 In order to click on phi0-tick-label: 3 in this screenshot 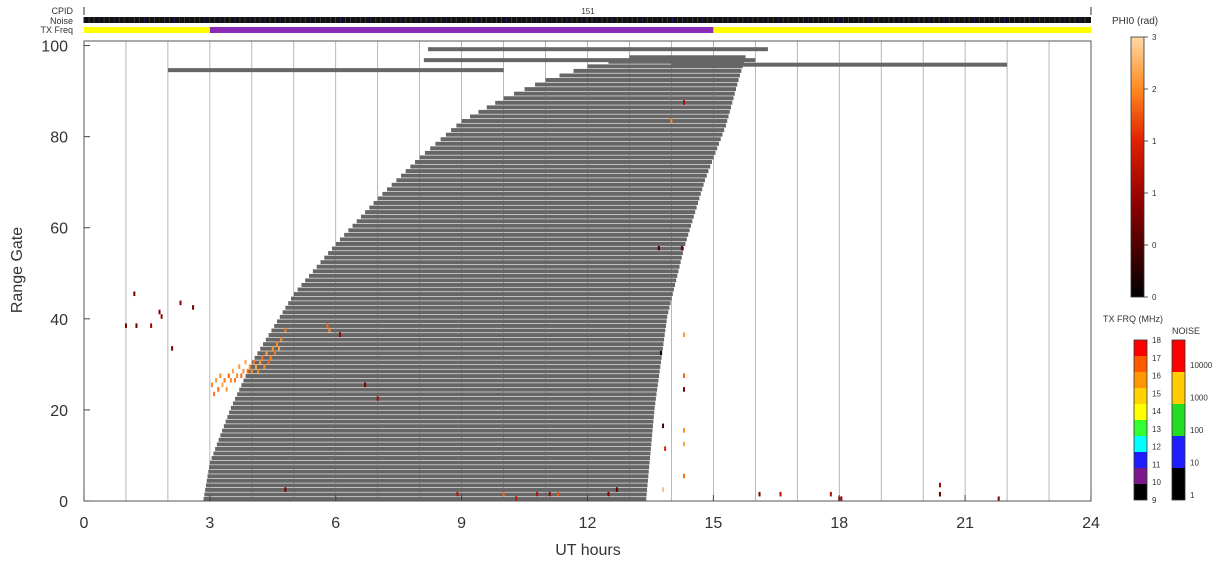, I will do `click(1154, 37)`.